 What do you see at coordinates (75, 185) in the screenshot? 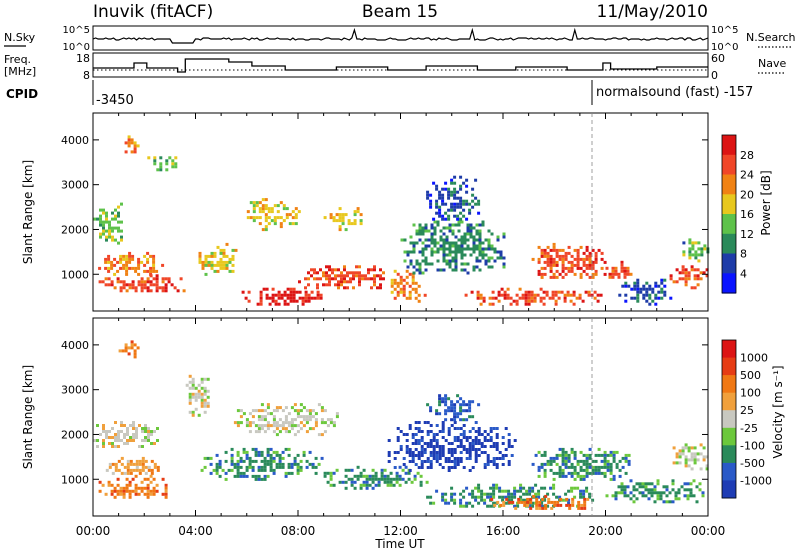
I see `ytick-label: 3000` at bounding box center [75, 185].